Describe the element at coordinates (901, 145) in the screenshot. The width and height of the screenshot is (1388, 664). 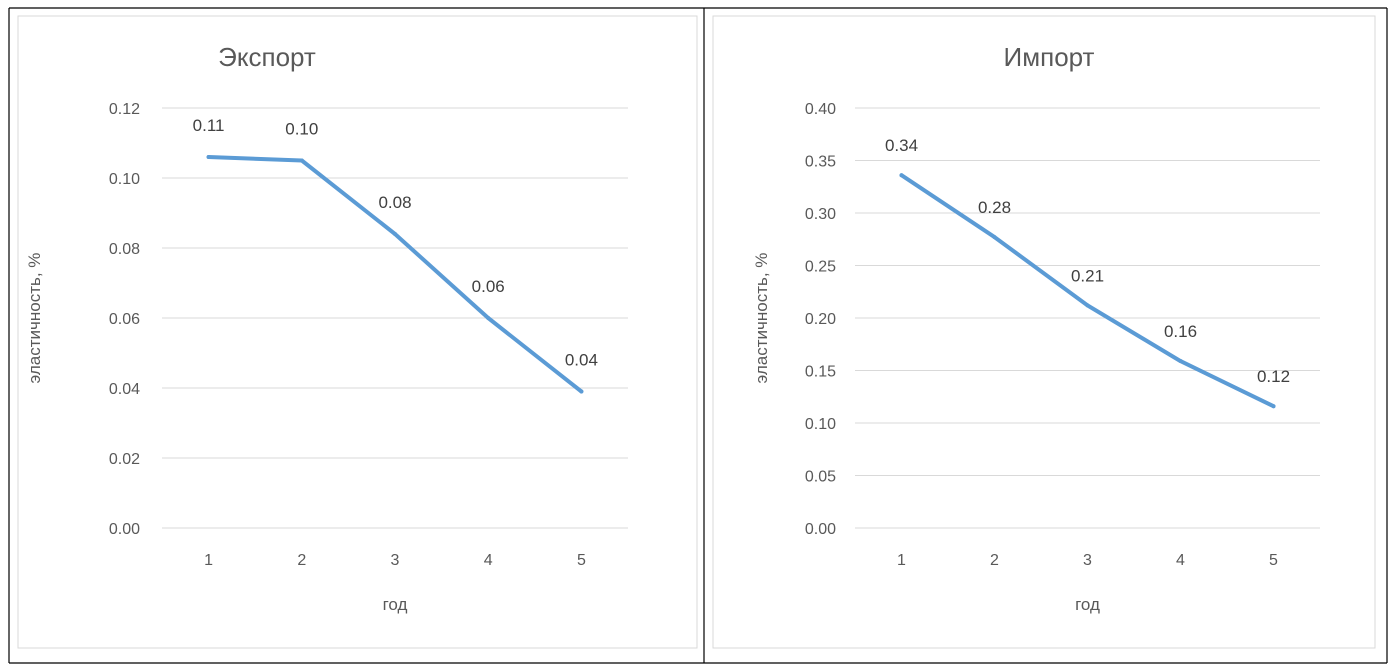
I see `data-label: 0.34` at that location.